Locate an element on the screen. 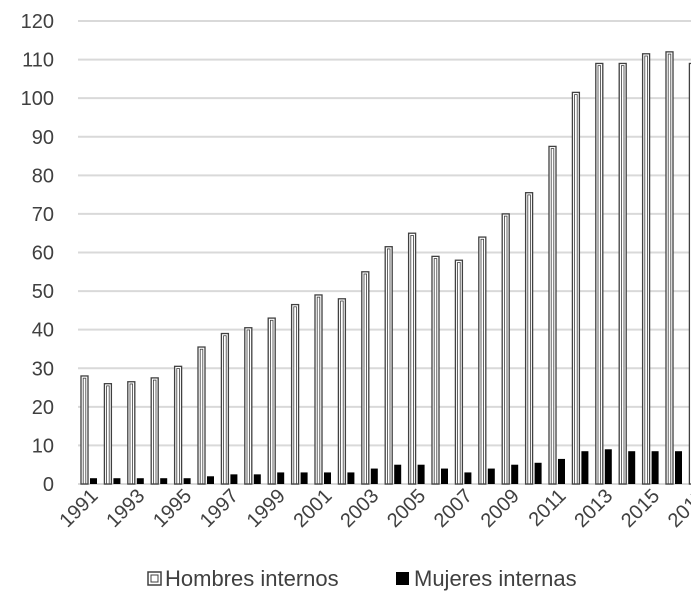 This screenshot has height=597, width=691. bar-group-1997 is located at coordinates (229, 408).